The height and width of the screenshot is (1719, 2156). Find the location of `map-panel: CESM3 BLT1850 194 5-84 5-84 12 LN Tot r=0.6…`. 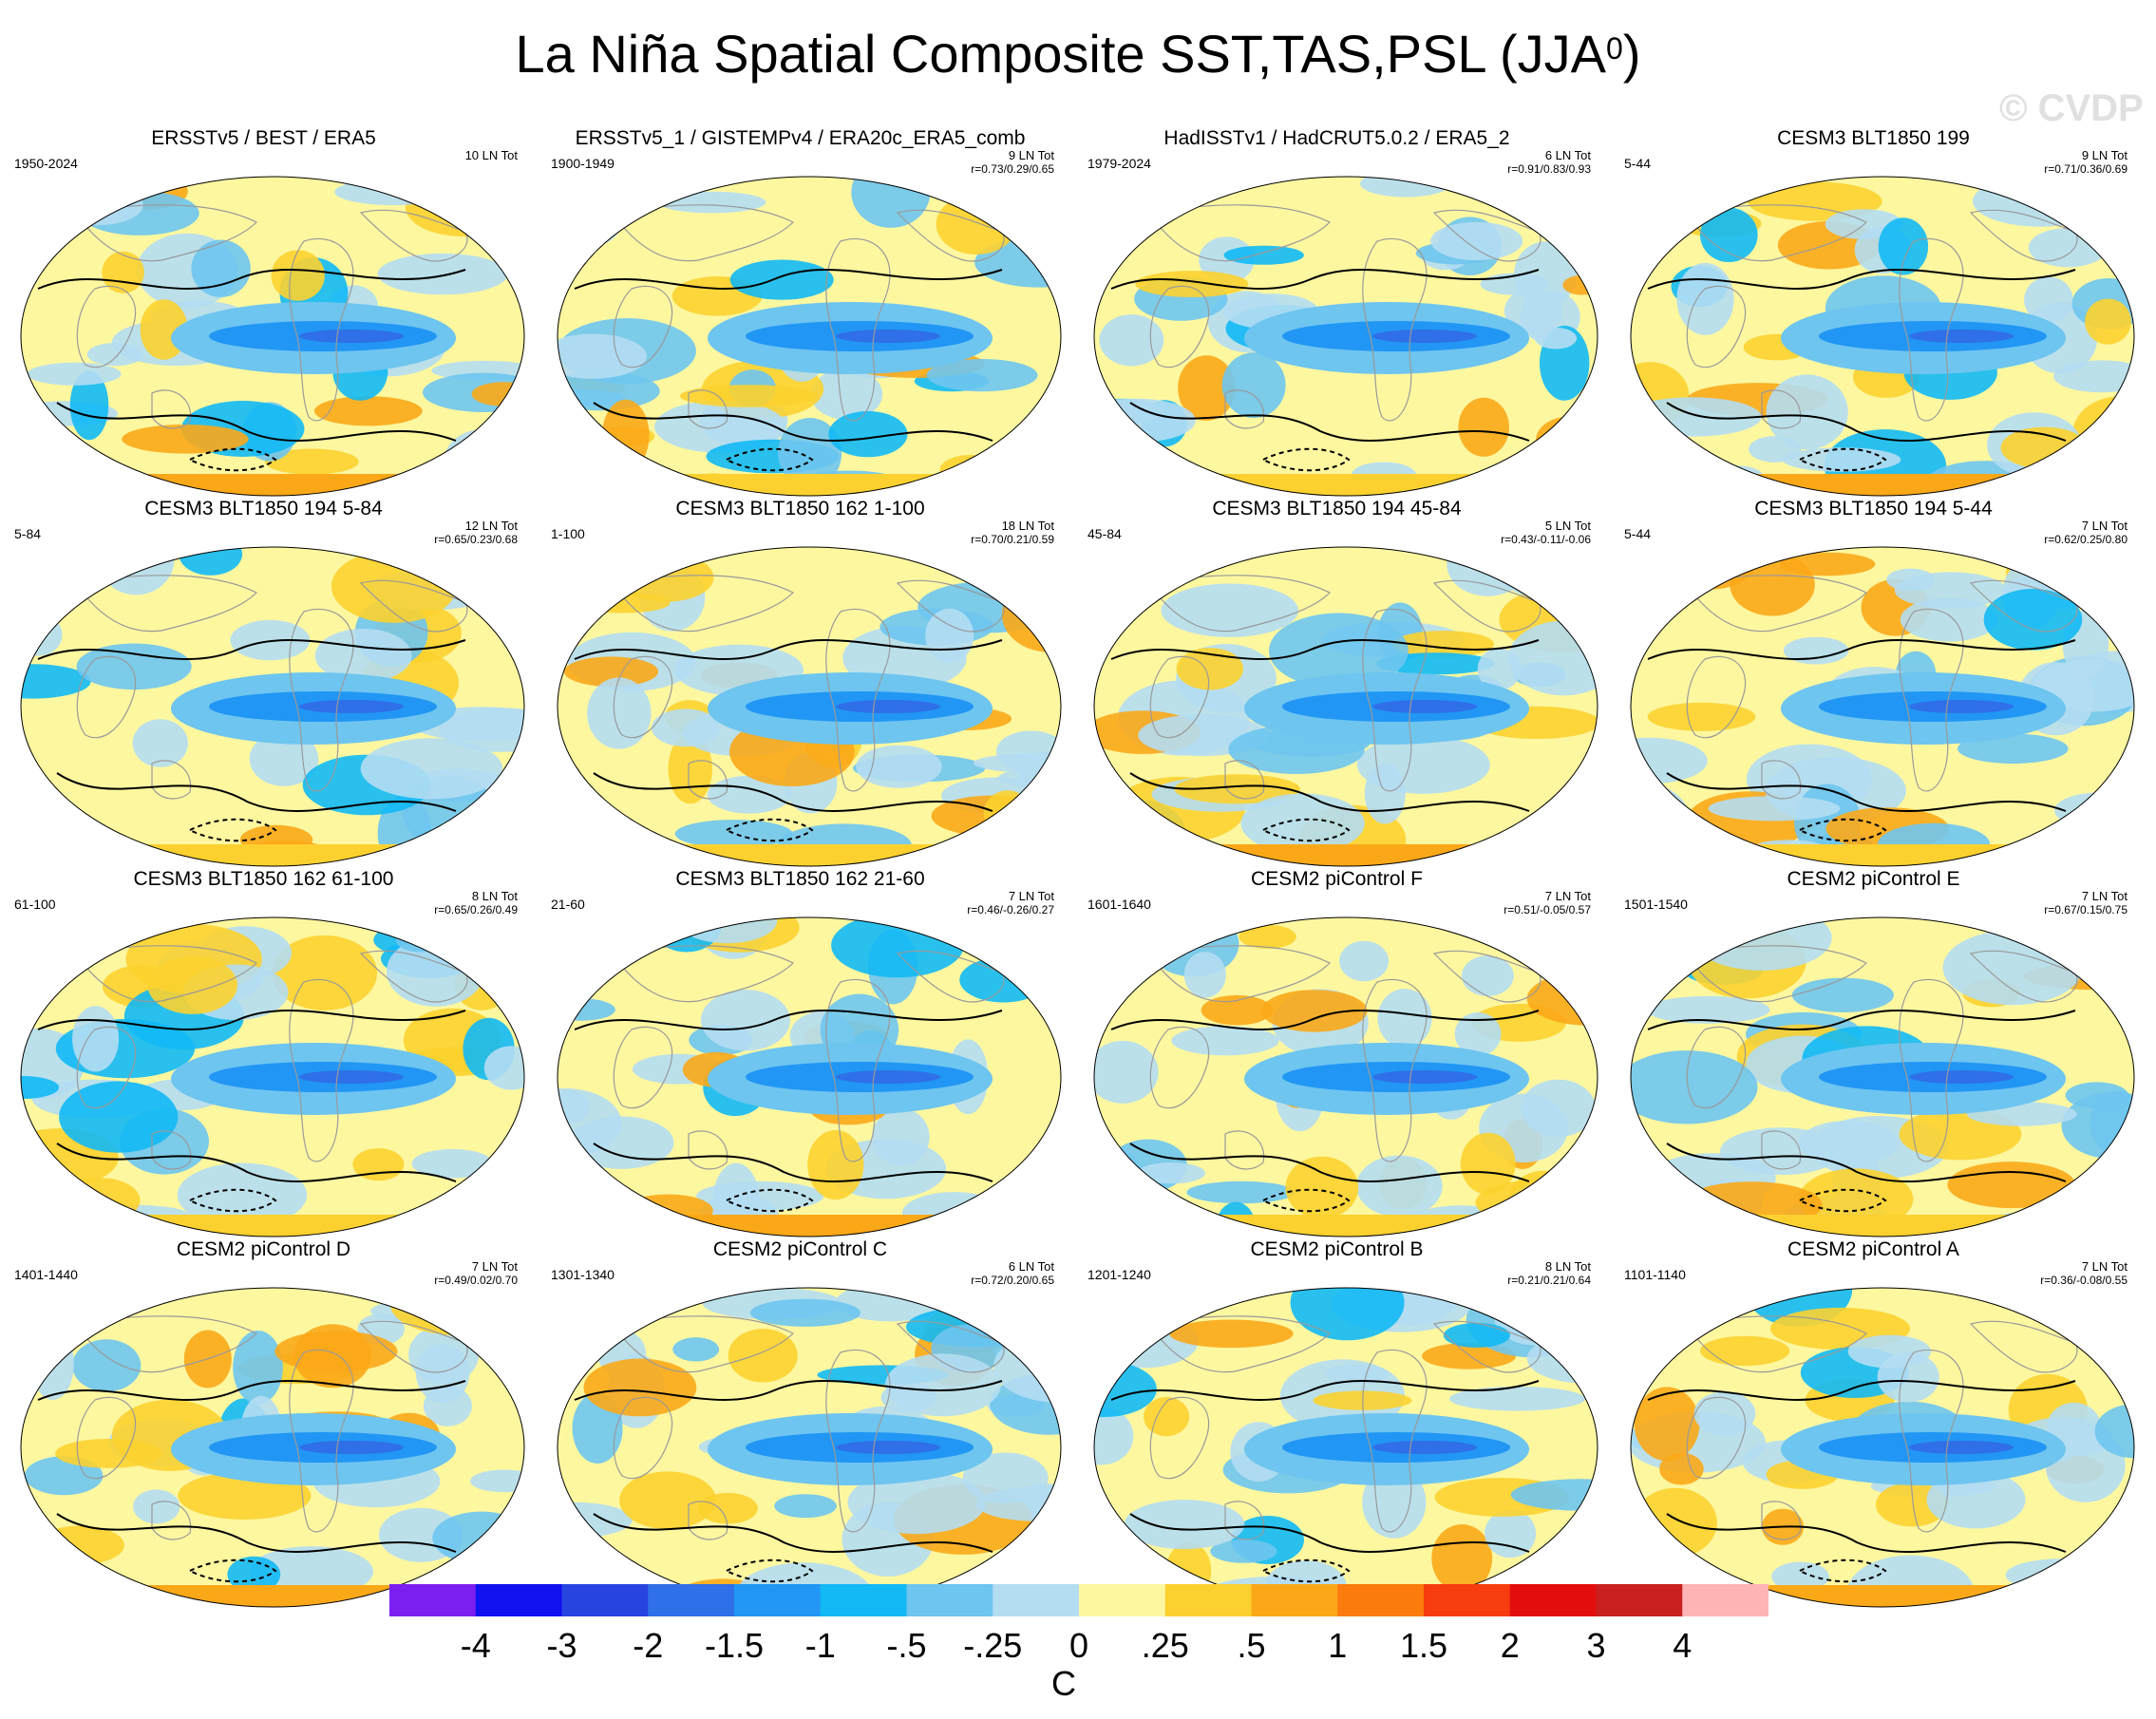

map-panel: CESM3 BLT1850 194 5-84 5-84 12 LN Tot r=0.6… is located at coordinates (263, 672).